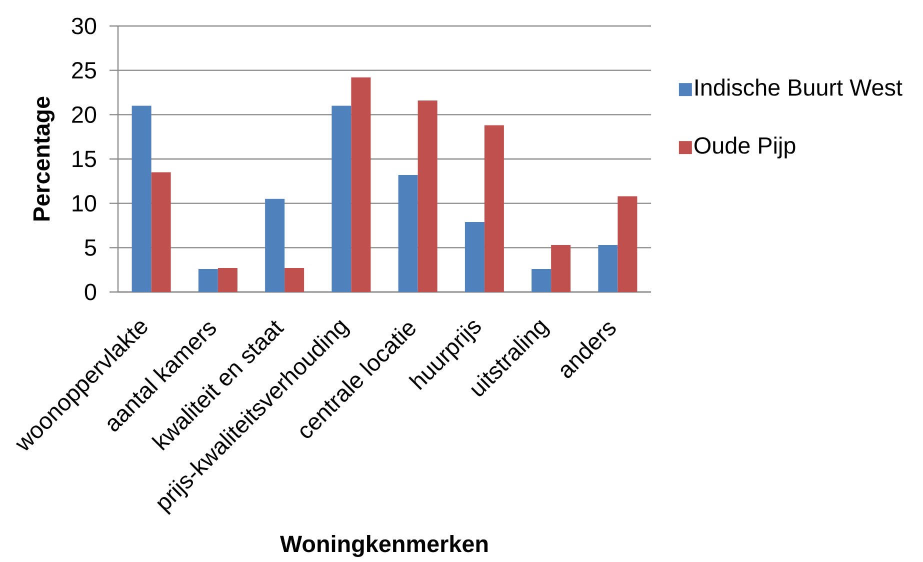  What do you see at coordinates (745, 147) in the screenshot?
I see `legend-label: Oude Pijp` at bounding box center [745, 147].